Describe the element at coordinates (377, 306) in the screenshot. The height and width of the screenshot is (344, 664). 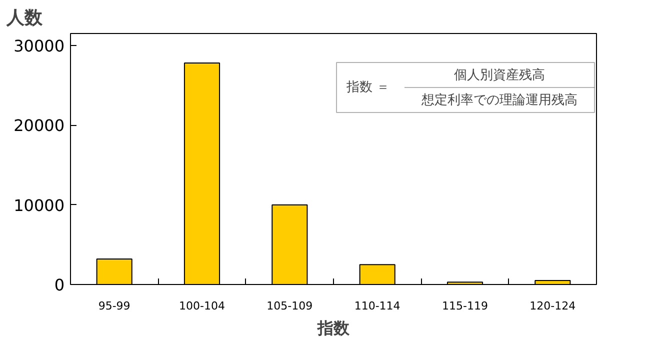
I see `x-tick-label: 110-114` at that location.